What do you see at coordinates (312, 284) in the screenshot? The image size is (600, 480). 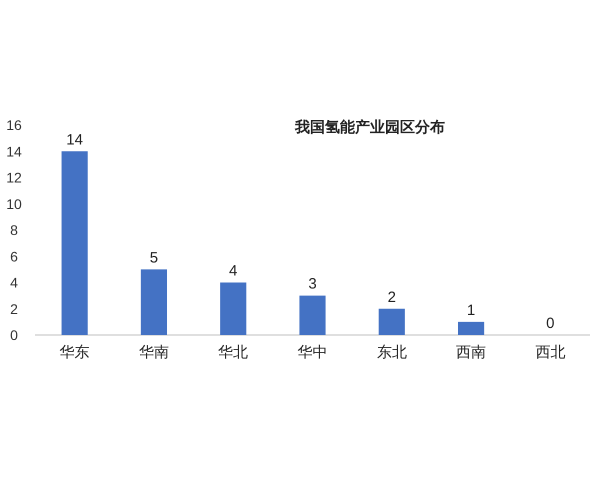 I see `data-label: 3` at bounding box center [312, 284].